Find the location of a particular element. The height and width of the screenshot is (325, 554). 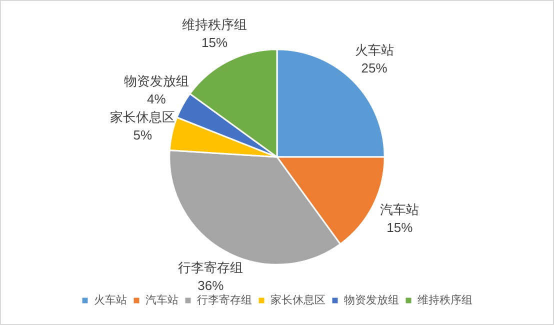

slice-label: 家长休息区 is located at coordinates (143, 117).